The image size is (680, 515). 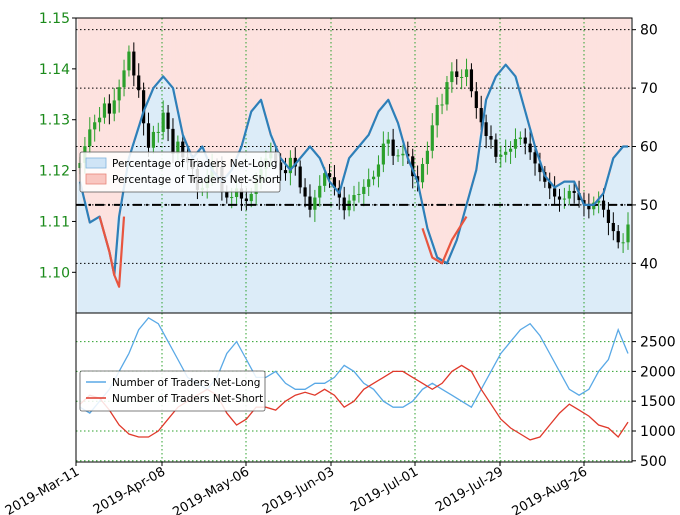 What do you see at coordinates (384, 489) in the screenshot?
I see `date-tick-label: 2019-Jul-01` at bounding box center [384, 489].